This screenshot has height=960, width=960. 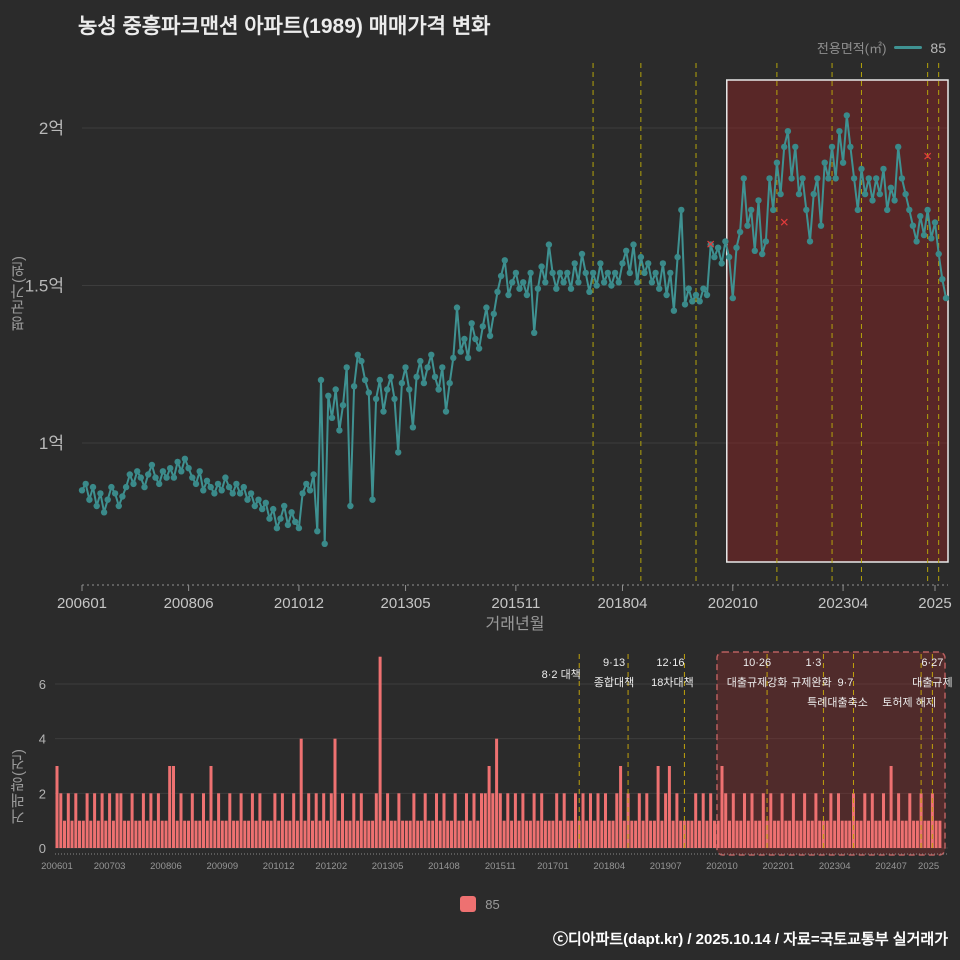 I want to click on legend-top: 전용면적(㎡) 85, so click(x=881, y=47).